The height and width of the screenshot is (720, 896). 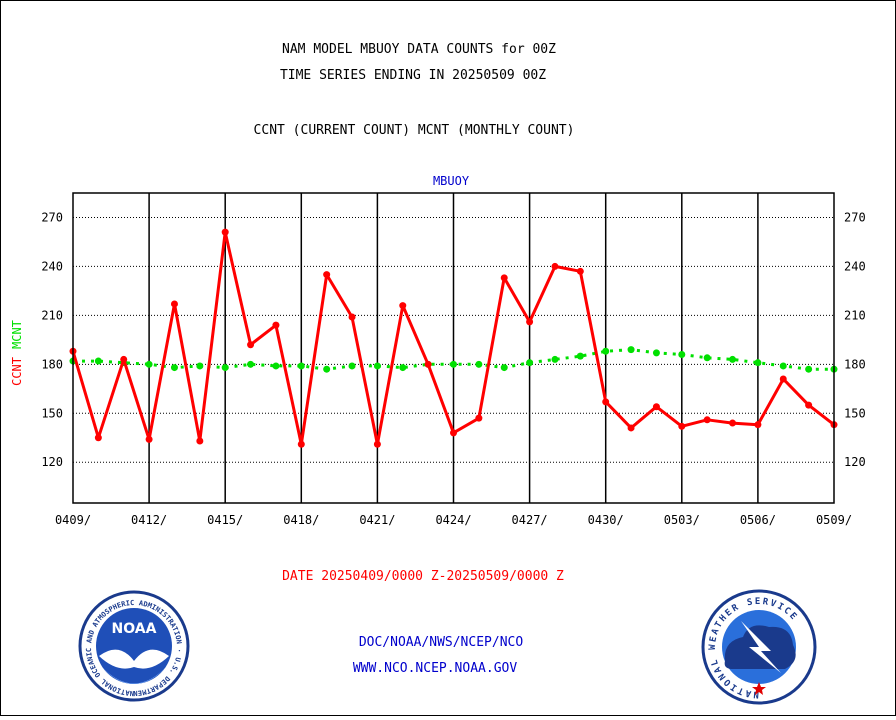 What do you see at coordinates (855, 266) in the screenshot?
I see `y-tick-label-right: 240` at bounding box center [855, 266].